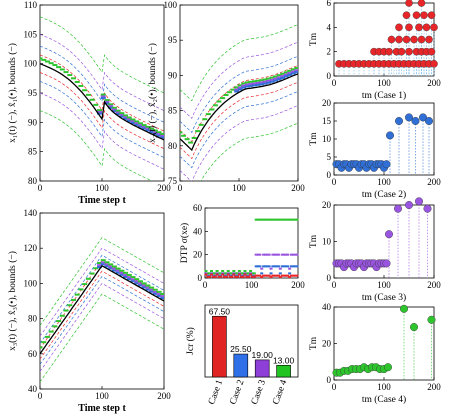 The height and width of the screenshot is (416, 474). Describe the element at coordinates (219, 346) in the screenshot. I see `bar` at that location.